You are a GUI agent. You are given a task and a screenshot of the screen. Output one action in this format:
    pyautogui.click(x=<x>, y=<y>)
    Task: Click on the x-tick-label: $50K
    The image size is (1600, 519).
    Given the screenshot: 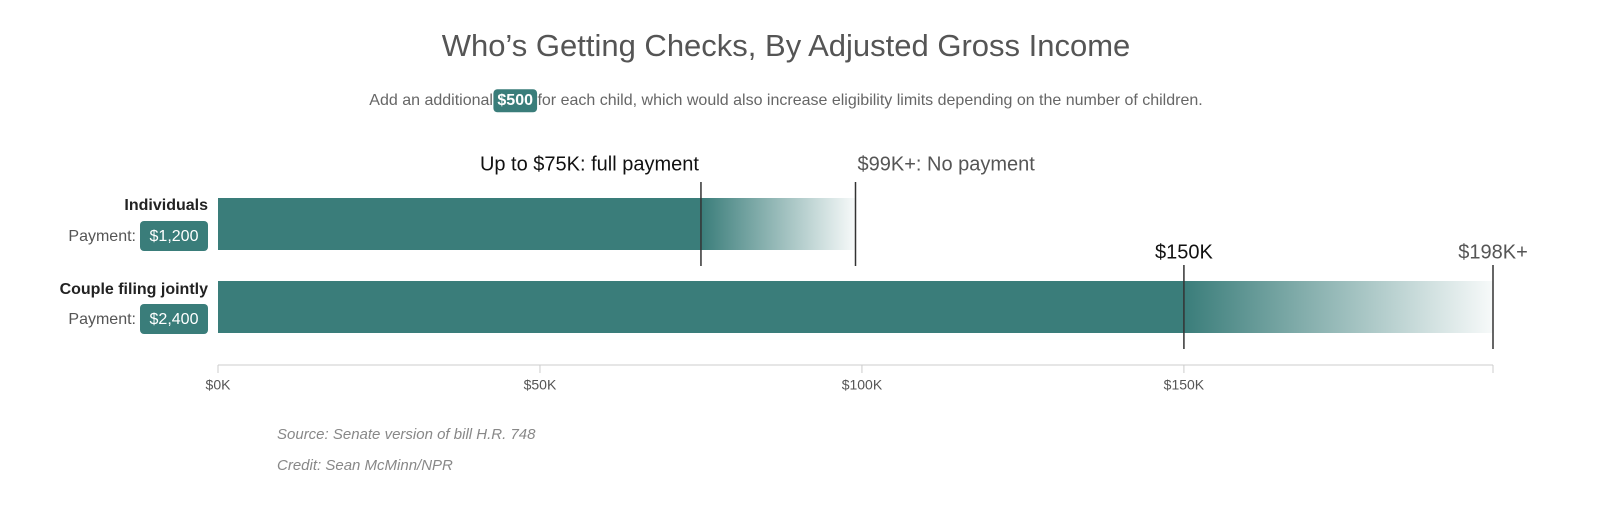 What is the action you would take?
    pyautogui.click(x=540, y=385)
    